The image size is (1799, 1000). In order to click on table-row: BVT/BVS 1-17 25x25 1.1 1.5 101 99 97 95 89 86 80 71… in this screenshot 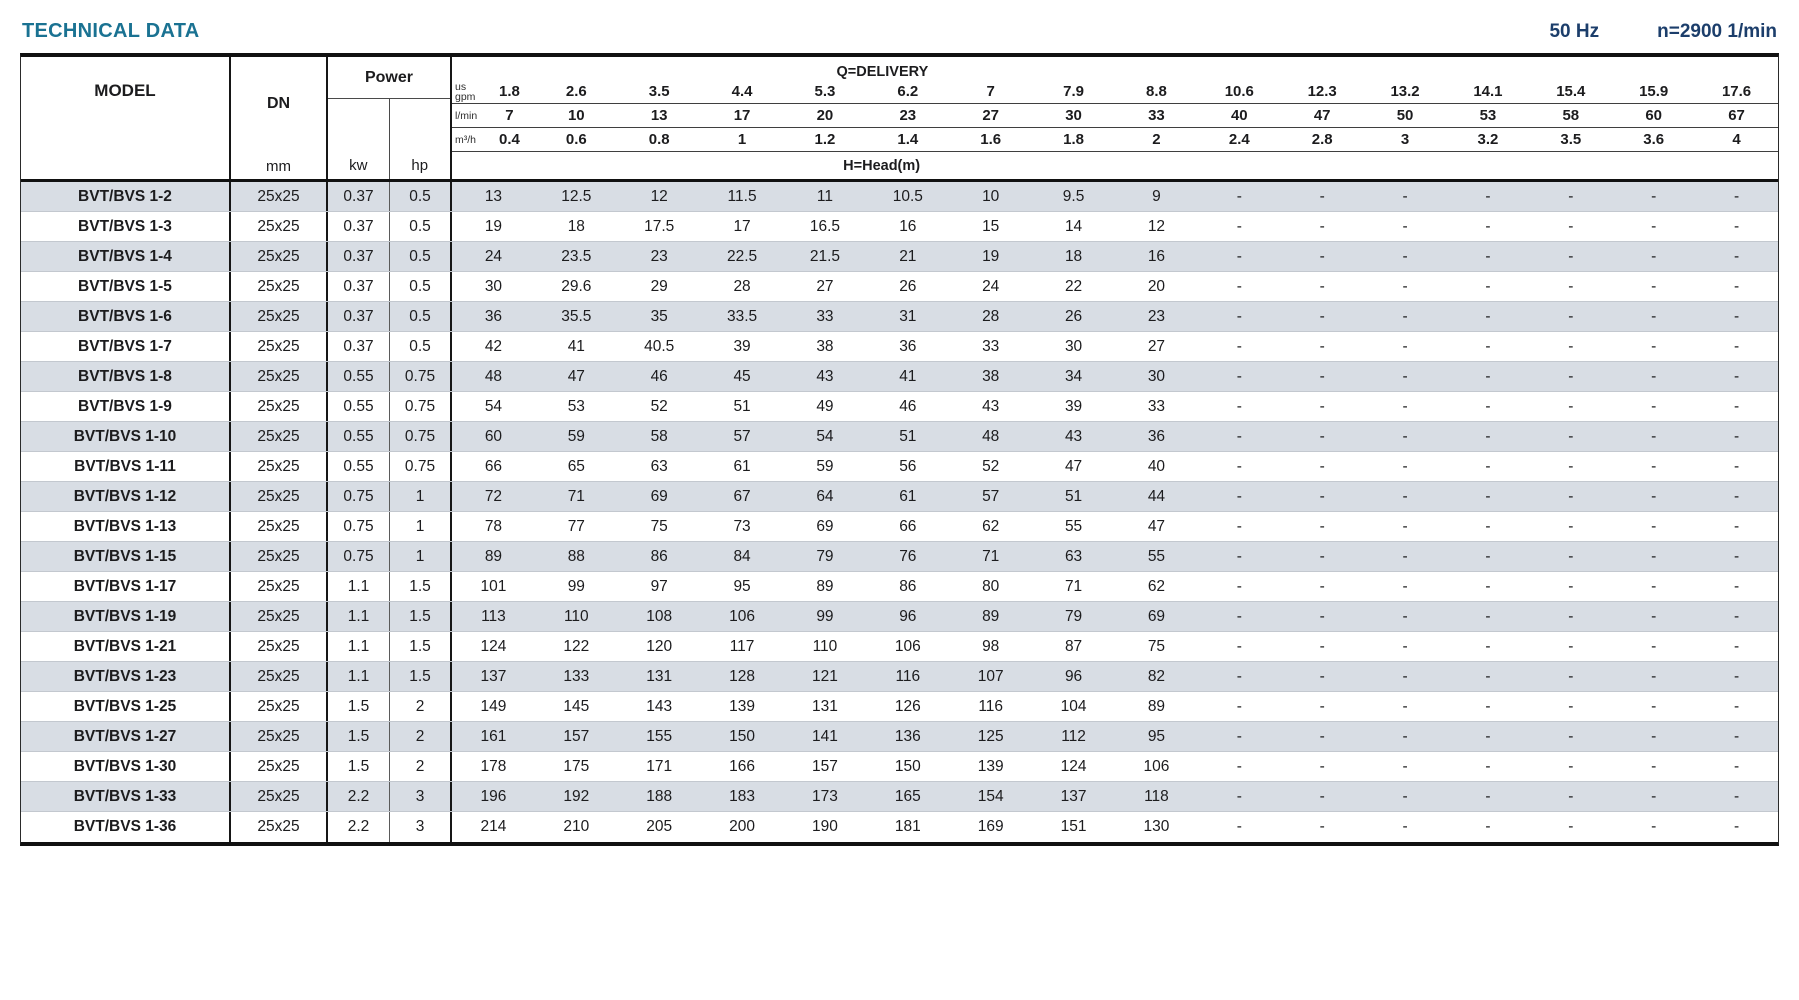, I will do `click(899, 587)`.